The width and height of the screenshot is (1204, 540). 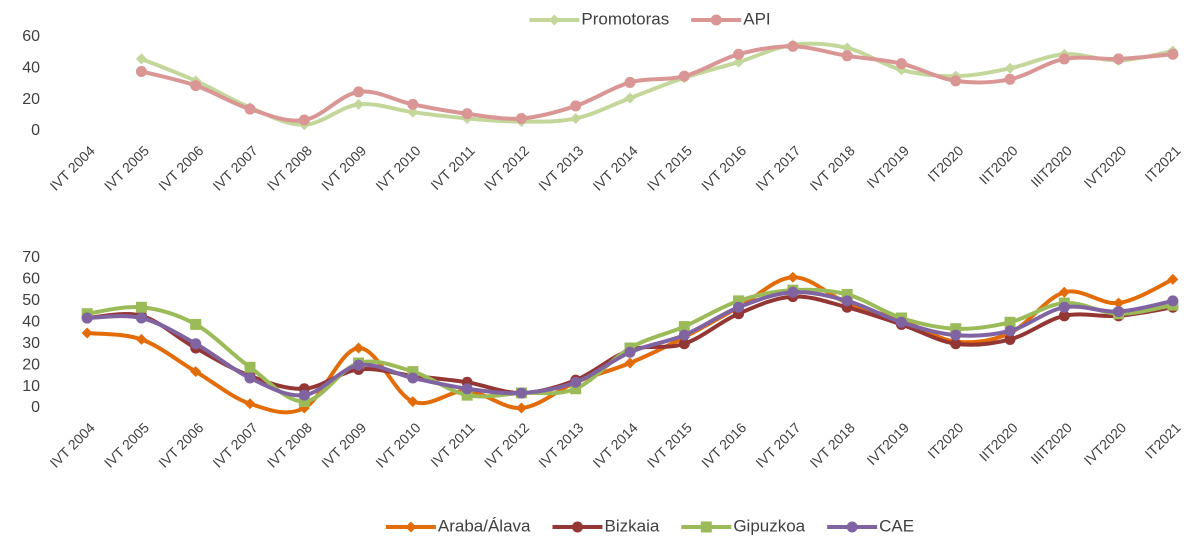 I want to click on y-tick-label: 0, so click(x=35, y=130).